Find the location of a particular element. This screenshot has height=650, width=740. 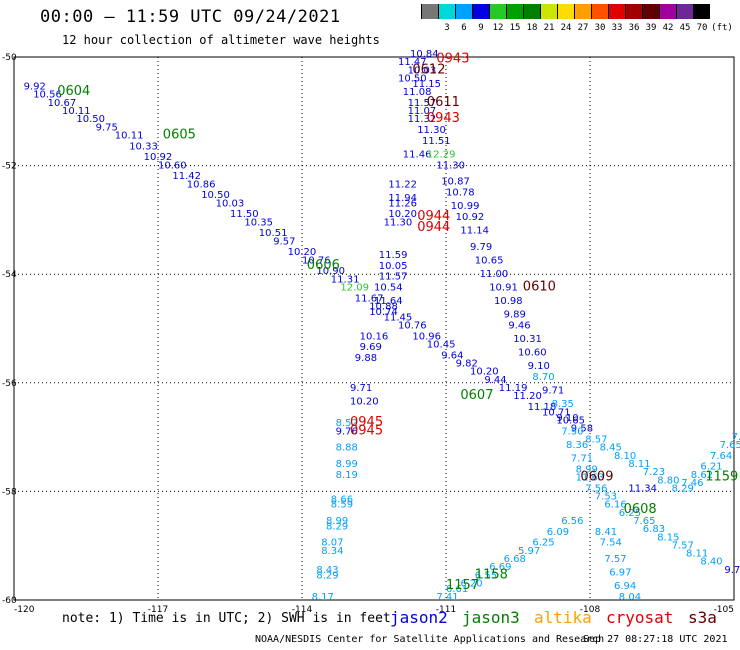

swh-value: 8.57 is located at coordinates (596, 440).